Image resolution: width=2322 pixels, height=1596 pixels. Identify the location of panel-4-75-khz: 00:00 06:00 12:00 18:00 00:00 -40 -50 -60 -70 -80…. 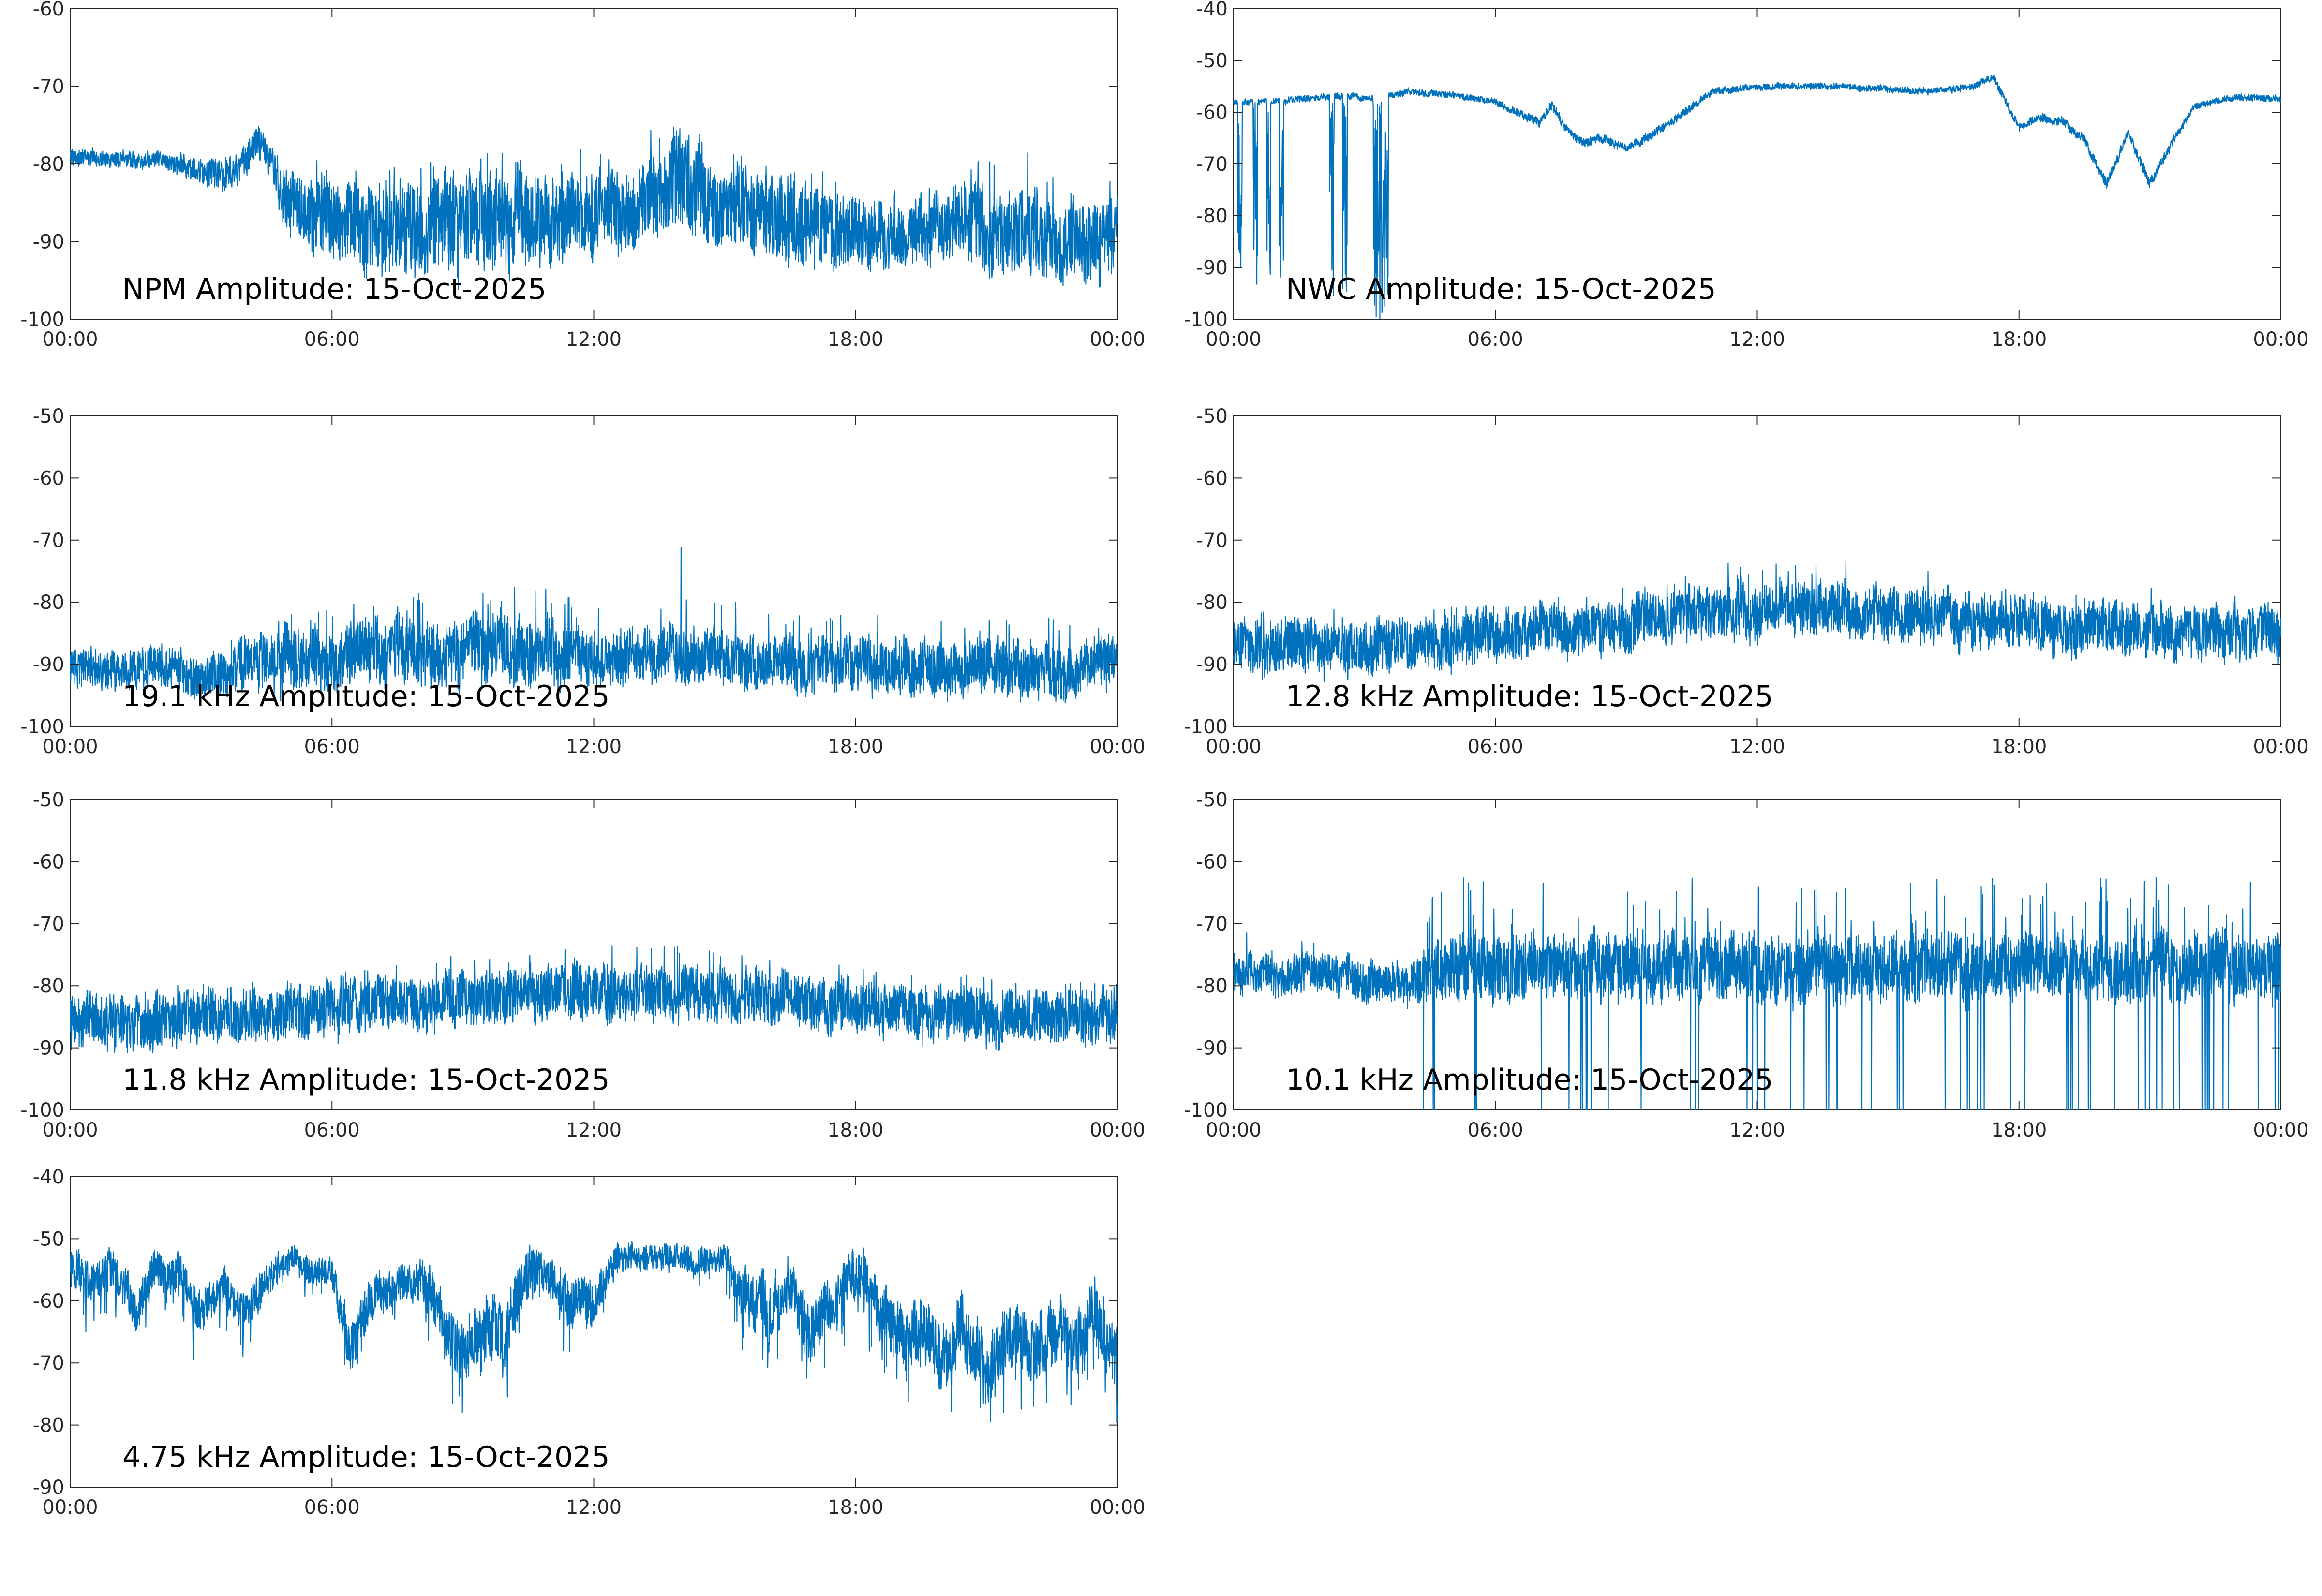
(589, 1342).